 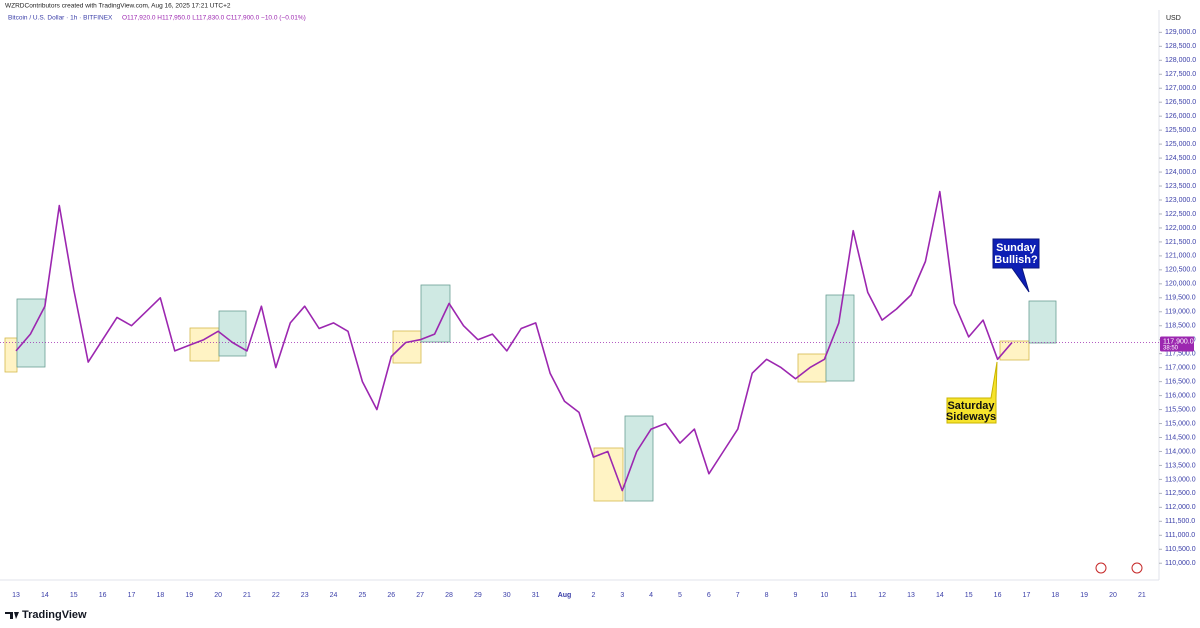 What do you see at coordinates (1180, 549) in the screenshot?
I see `y-tick-label: 110,500.0` at bounding box center [1180, 549].